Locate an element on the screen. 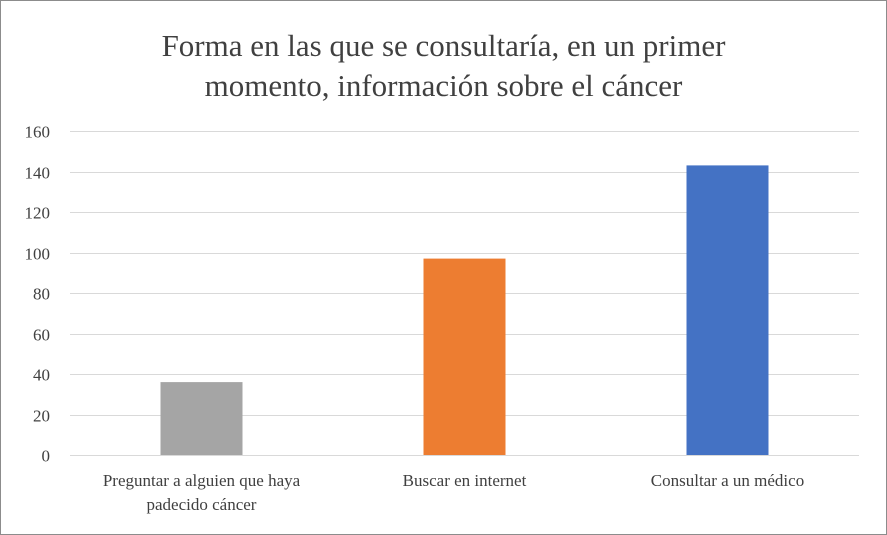 Image resolution: width=887 pixels, height=535 pixels. y-axis-tick-labels: 0 20 40 60 80 100 120 140 160 is located at coordinates (38, 294).